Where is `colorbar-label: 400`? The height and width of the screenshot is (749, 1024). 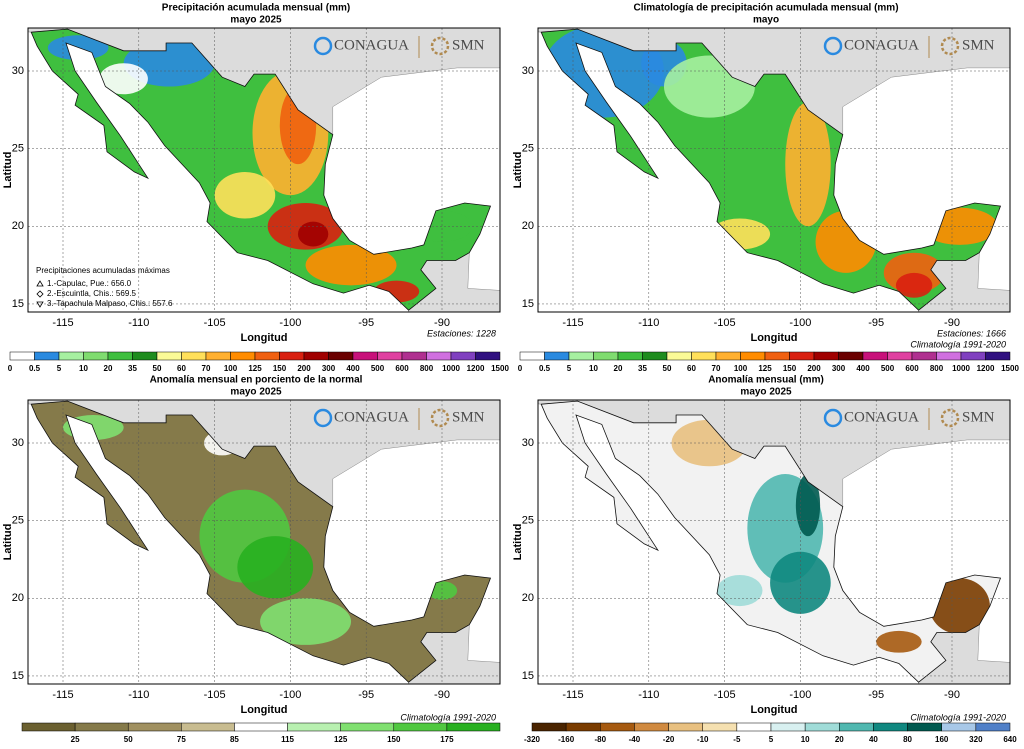
colorbar-label: 400 is located at coordinates (353, 368).